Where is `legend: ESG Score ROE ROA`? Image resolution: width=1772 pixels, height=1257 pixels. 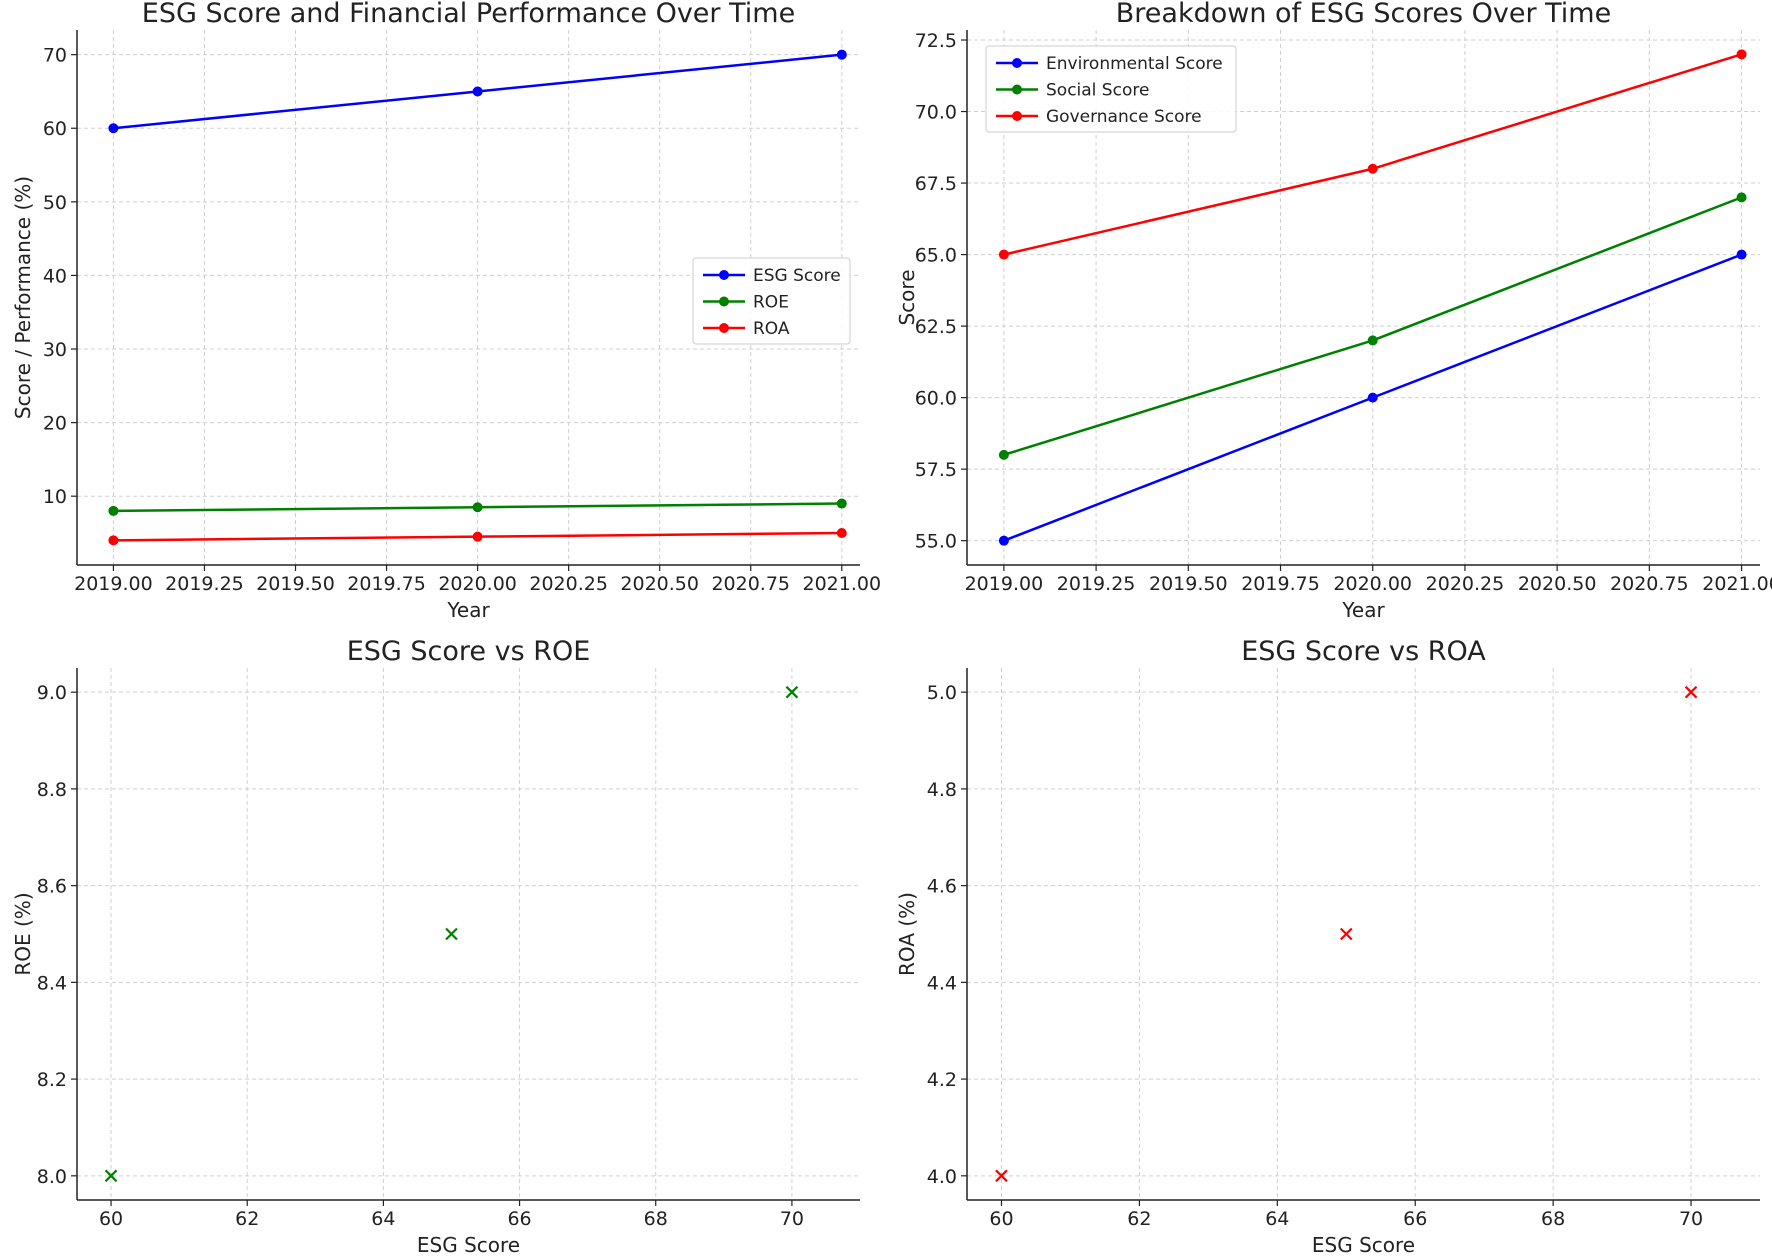 legend: ESG Score ROE ROA is located at coordinates (771, 301).